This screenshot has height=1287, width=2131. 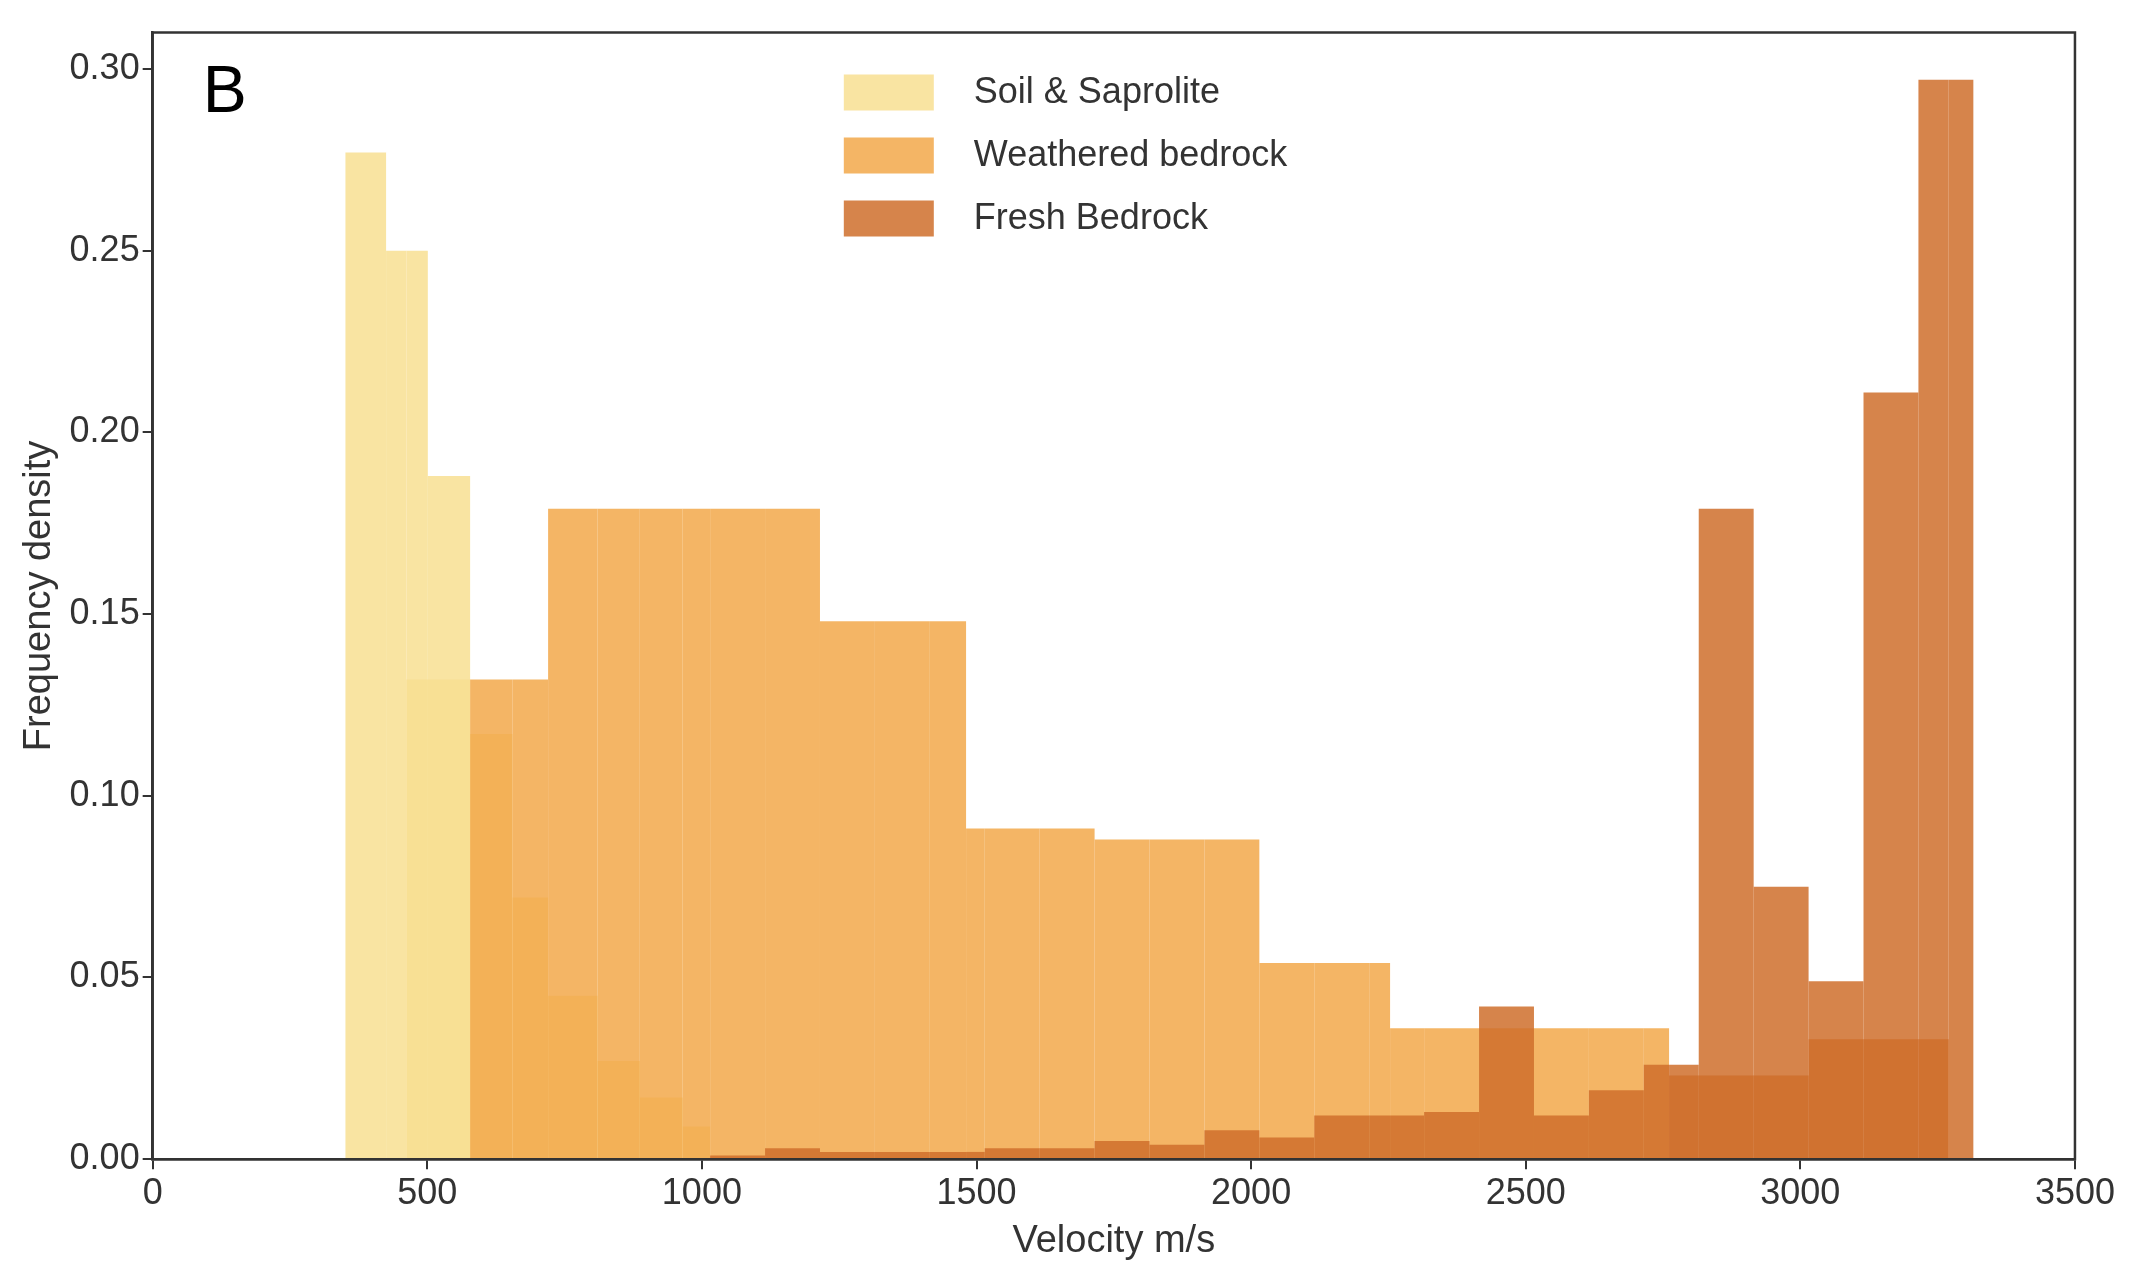 What do you see at coordinates (1096, 90) in the screenshot?
I see `legend-label: Soil & Saprolite` at bounding box center [1096, 90].